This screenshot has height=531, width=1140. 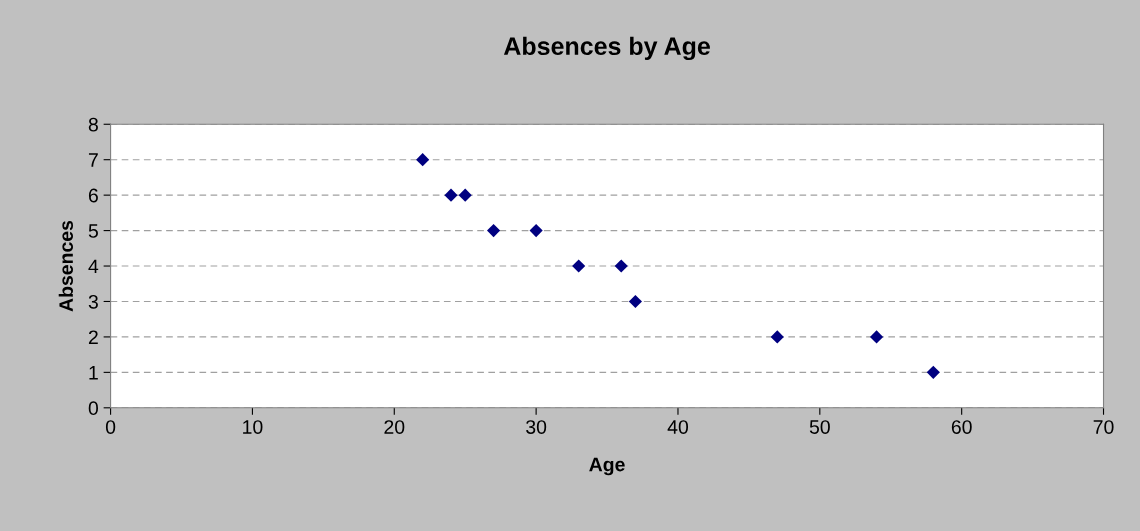 I want to click on chart-title: Absences by Age, so click(x=606, y=48).